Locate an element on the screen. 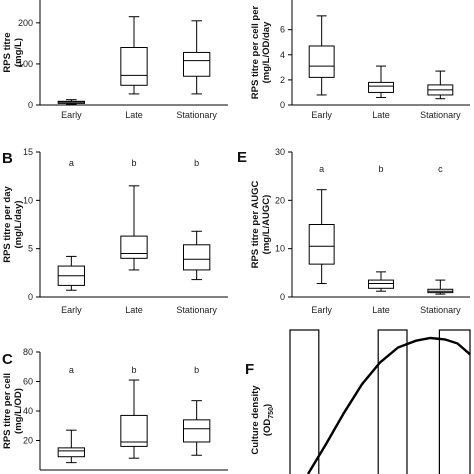  panel-f-label: F is located at coordinates (249, 369).